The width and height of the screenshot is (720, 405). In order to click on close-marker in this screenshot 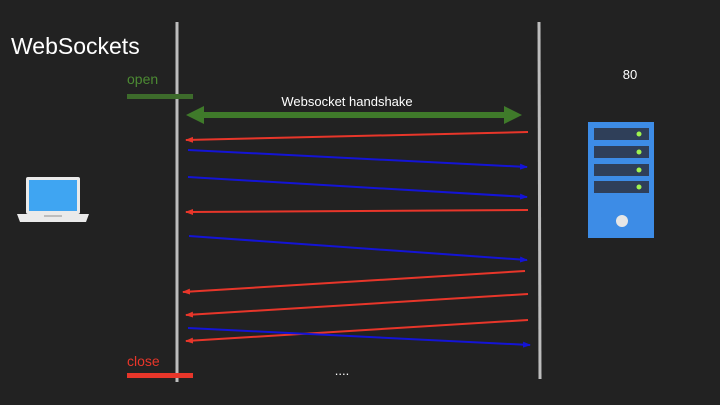, I will do `click(160, 375)`.